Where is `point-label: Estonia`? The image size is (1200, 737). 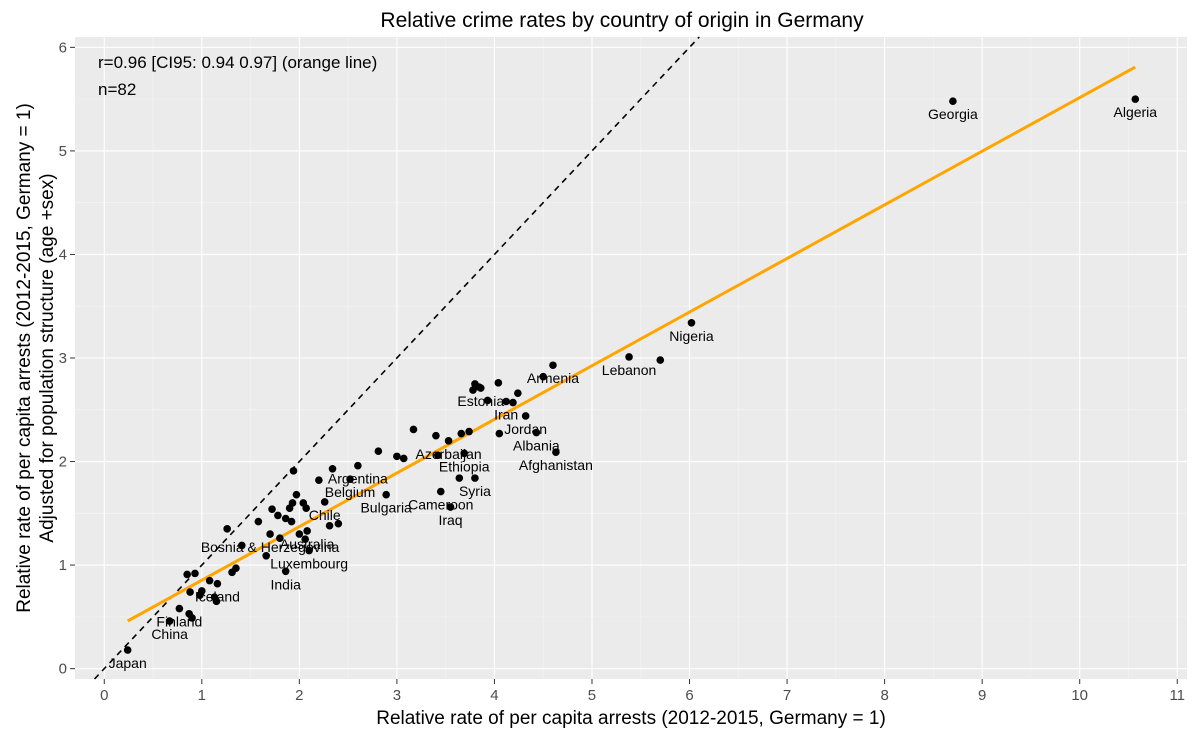 point-label: Estonia is located at coordinates (480, 401).